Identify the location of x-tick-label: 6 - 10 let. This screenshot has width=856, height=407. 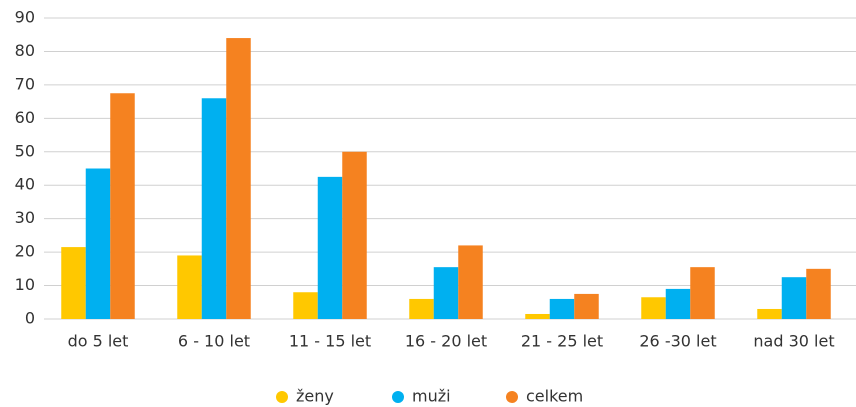
(214, 341).